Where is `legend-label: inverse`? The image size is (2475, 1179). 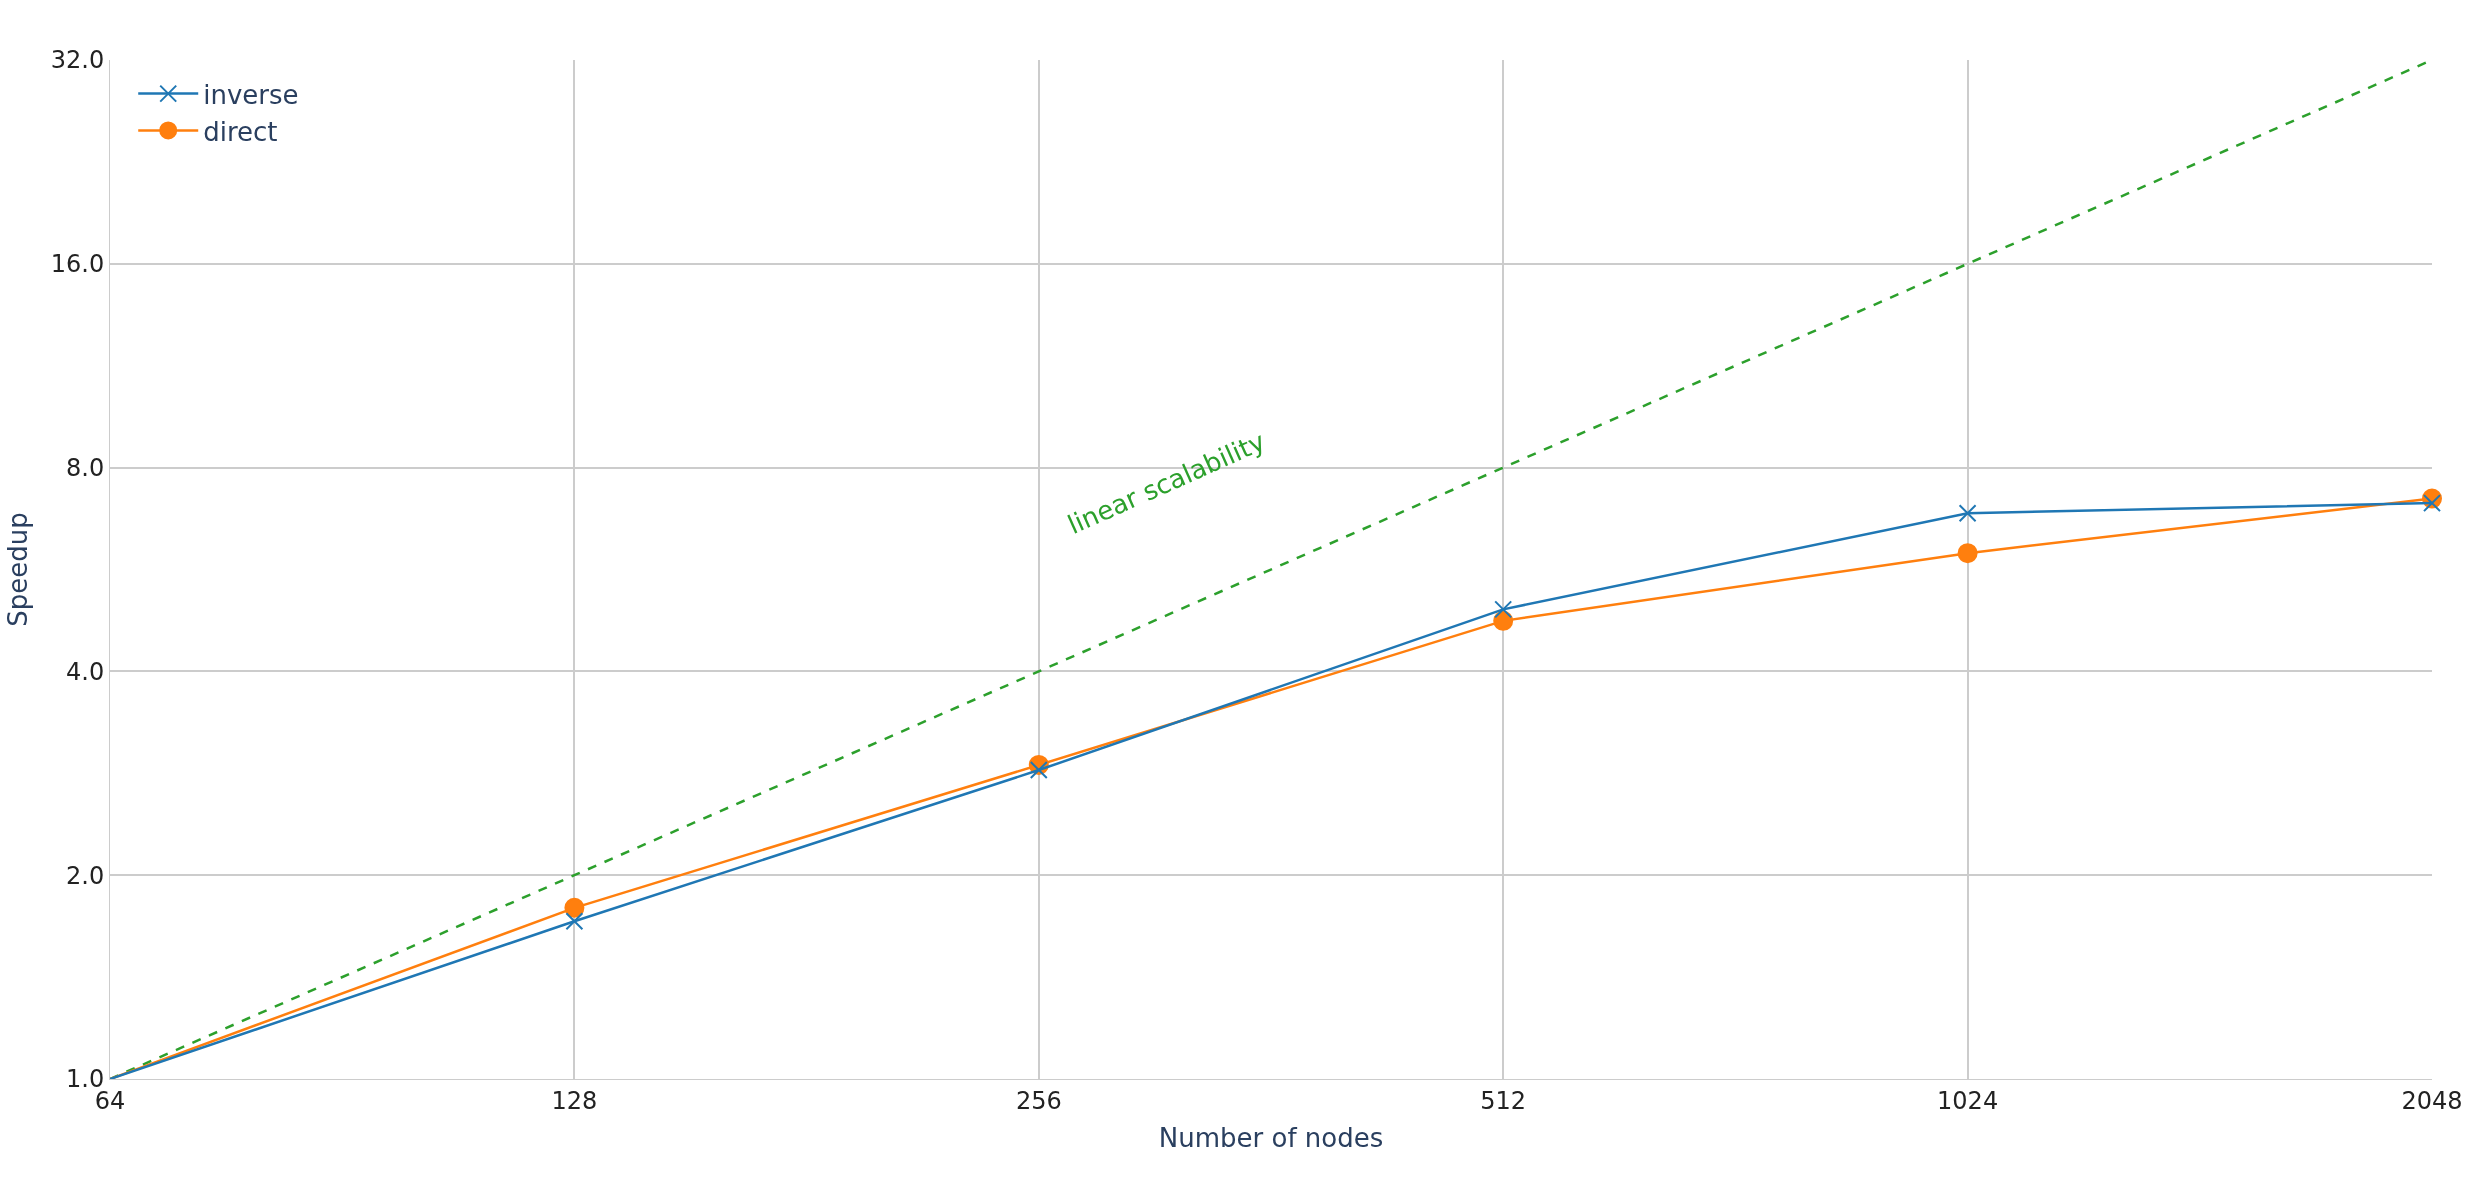
legend-label: inverse is located at coordinates (251, 94).